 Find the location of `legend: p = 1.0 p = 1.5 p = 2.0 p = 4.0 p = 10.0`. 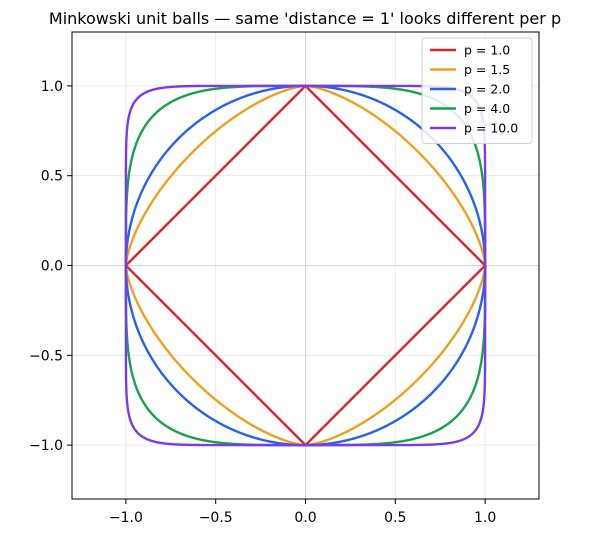

legend: p = 1.0 p = 1.5 p = 2.0 p = 4.0 p = 10.0 is located at coordinates (477, 90).